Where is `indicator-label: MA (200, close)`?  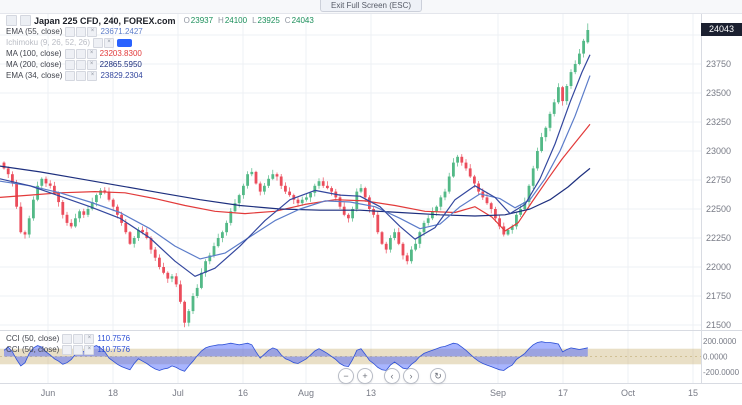 indicator-label: MA (200, close) is located at coordinates (34, 64).